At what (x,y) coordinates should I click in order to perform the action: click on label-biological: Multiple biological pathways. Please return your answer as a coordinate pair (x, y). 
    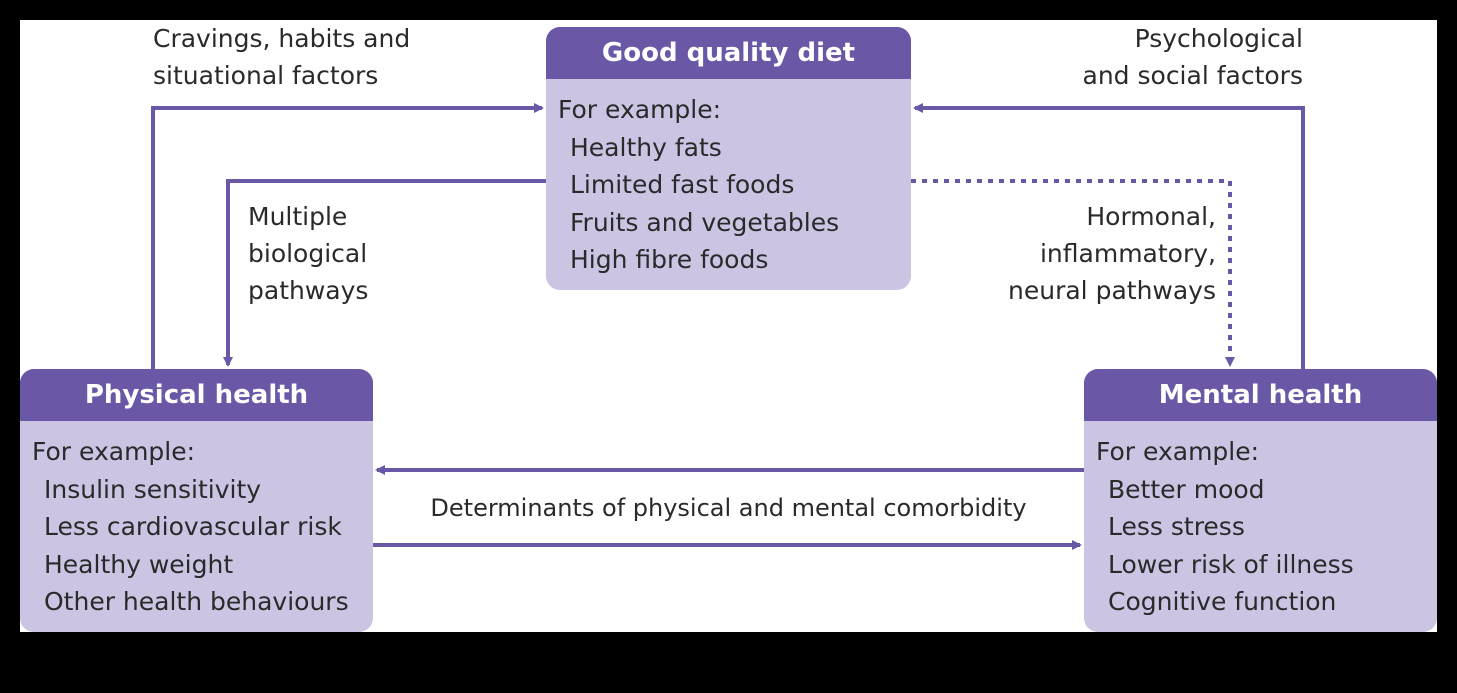
    Looking at the image, I should click on (308, 253).